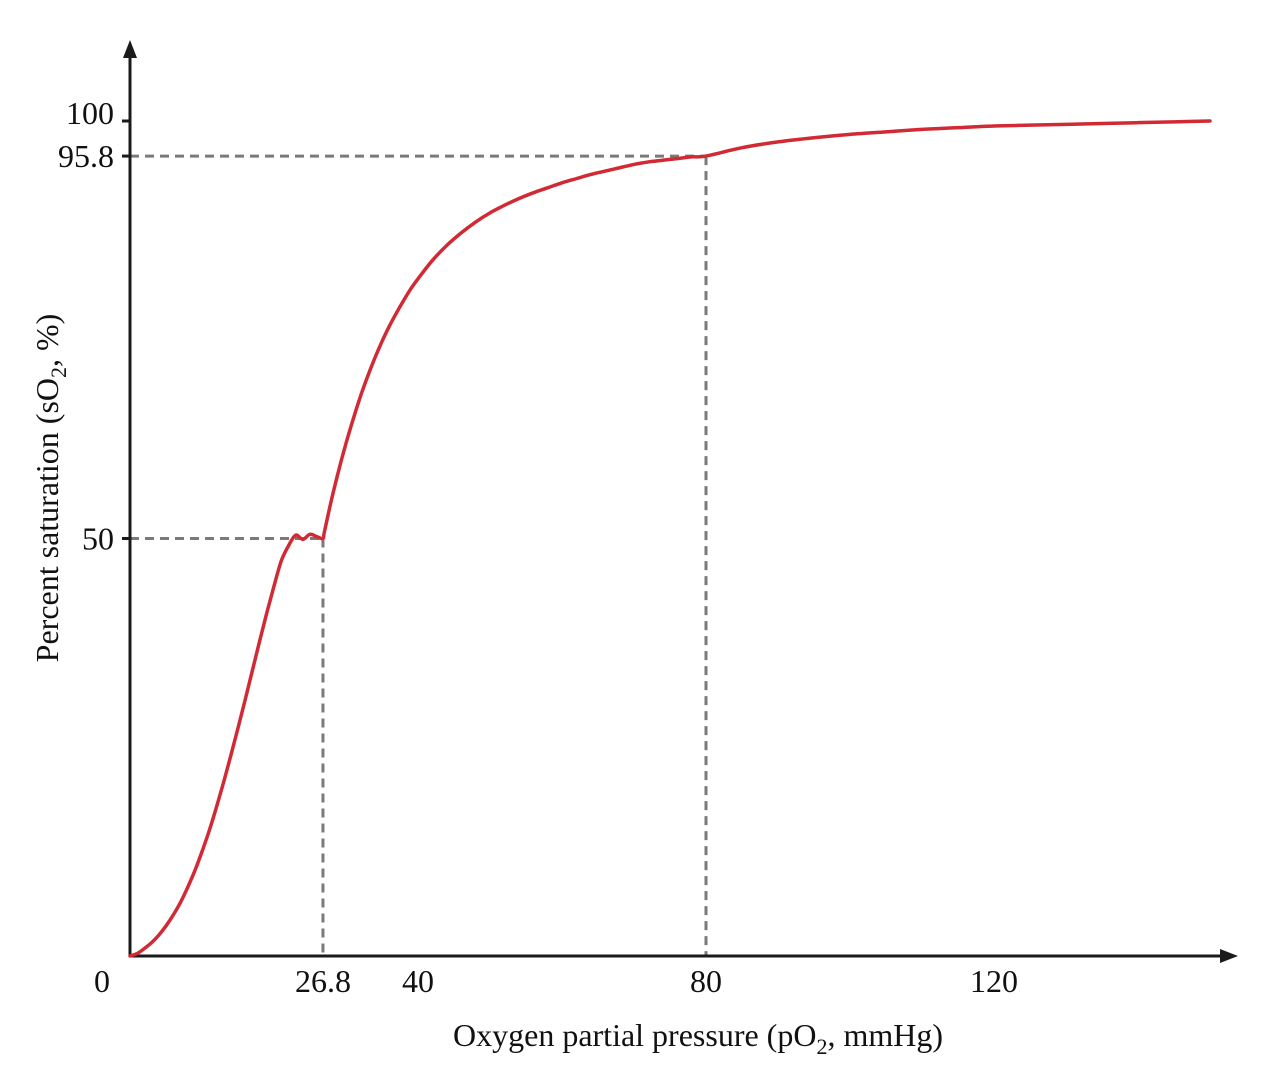  Describe the element at coordinates (885, 1035) in the screenshot. I see `x-axis-title-suffix: , mmHg)` at that location.